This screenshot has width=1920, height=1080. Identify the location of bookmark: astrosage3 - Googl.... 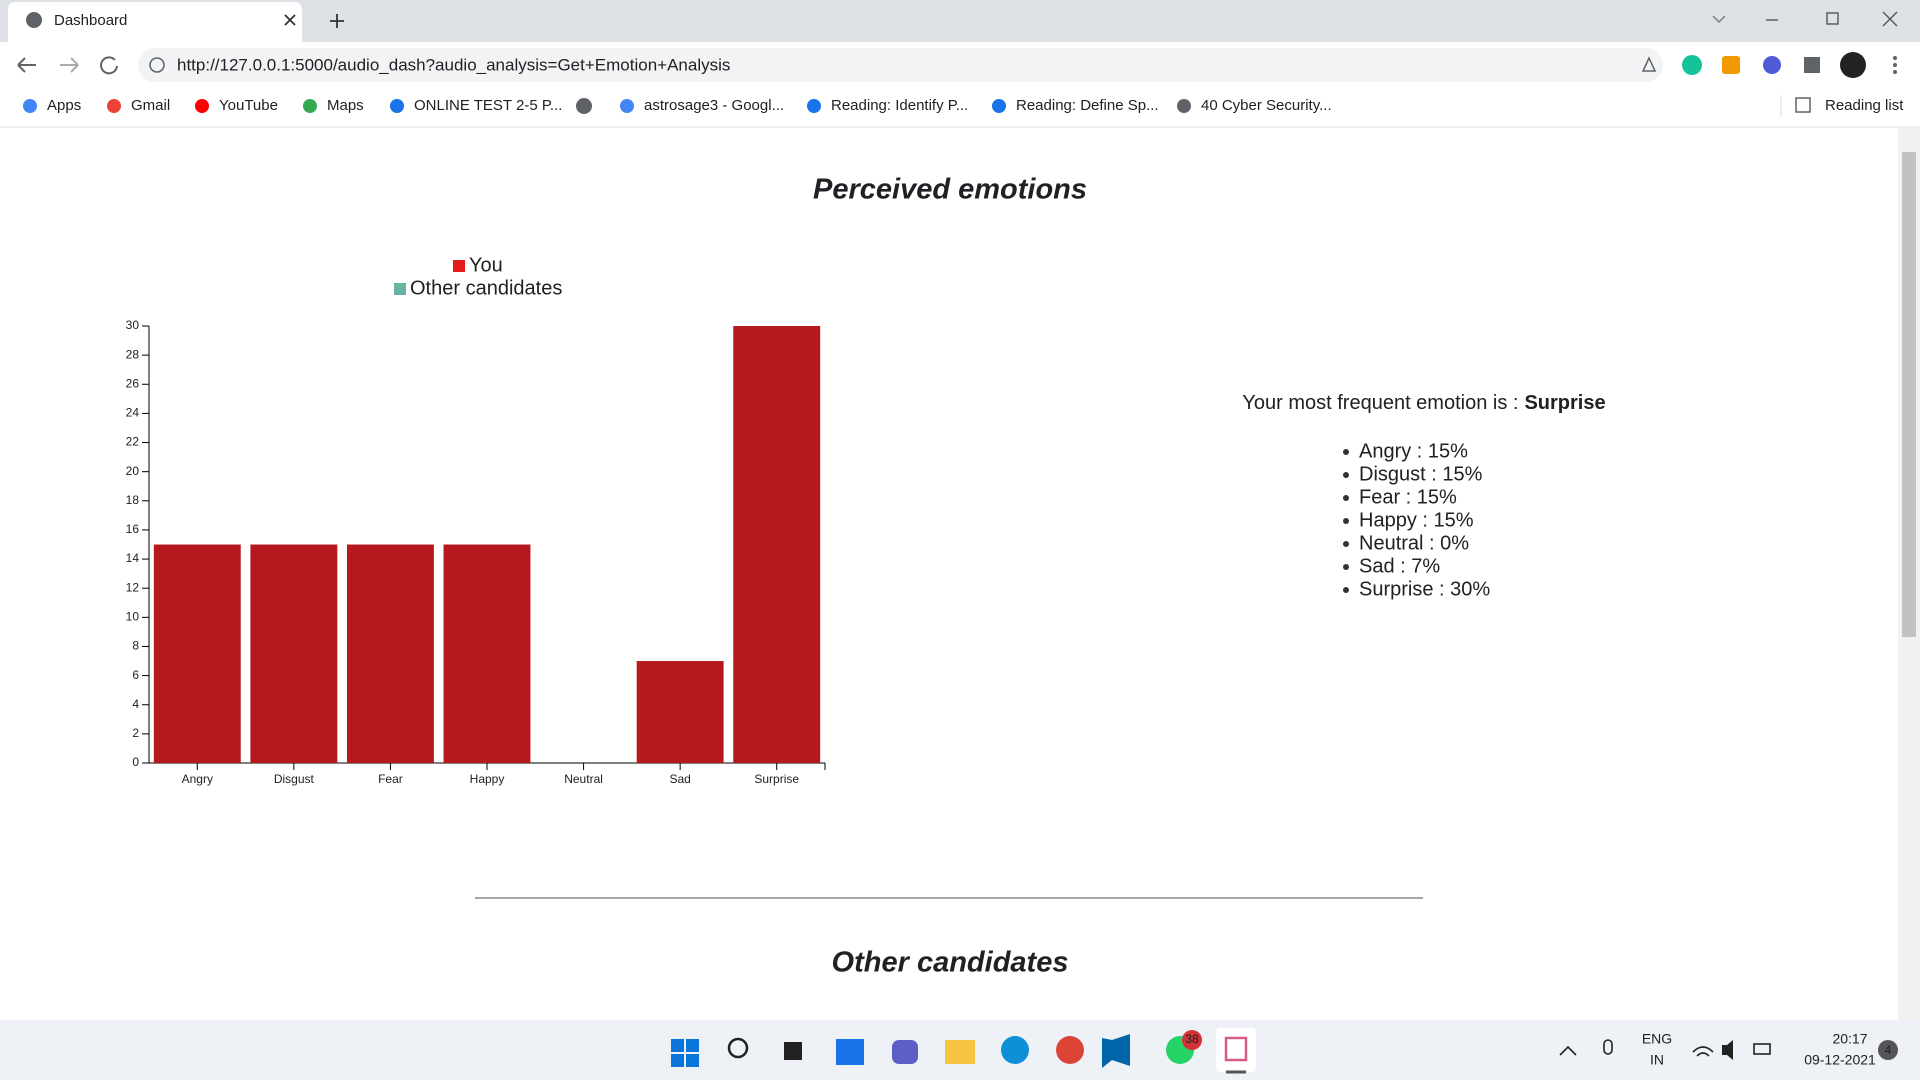
(714, 105).